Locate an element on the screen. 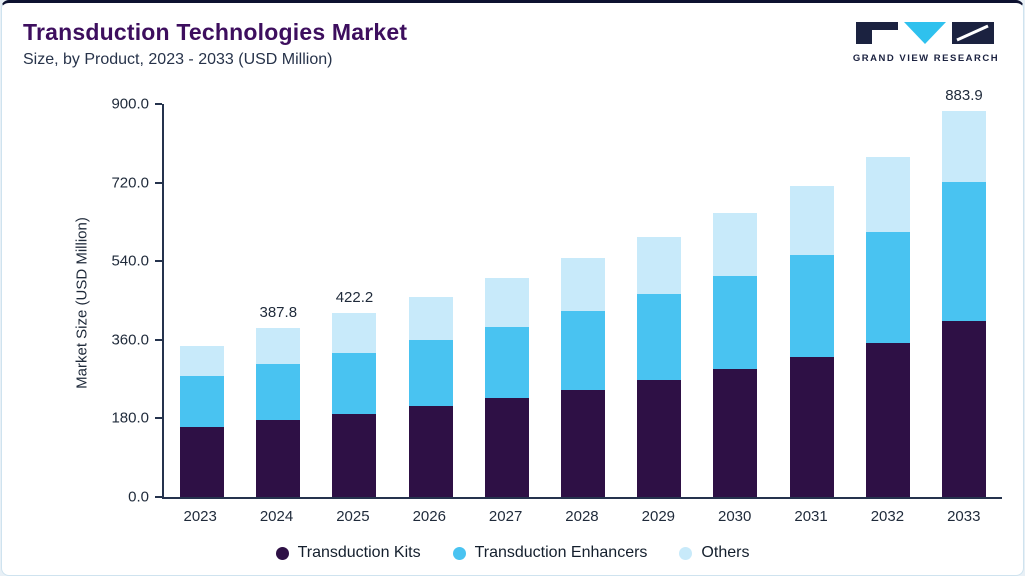  legend-label: Transduction Kits is located at coordinates (359, 552).